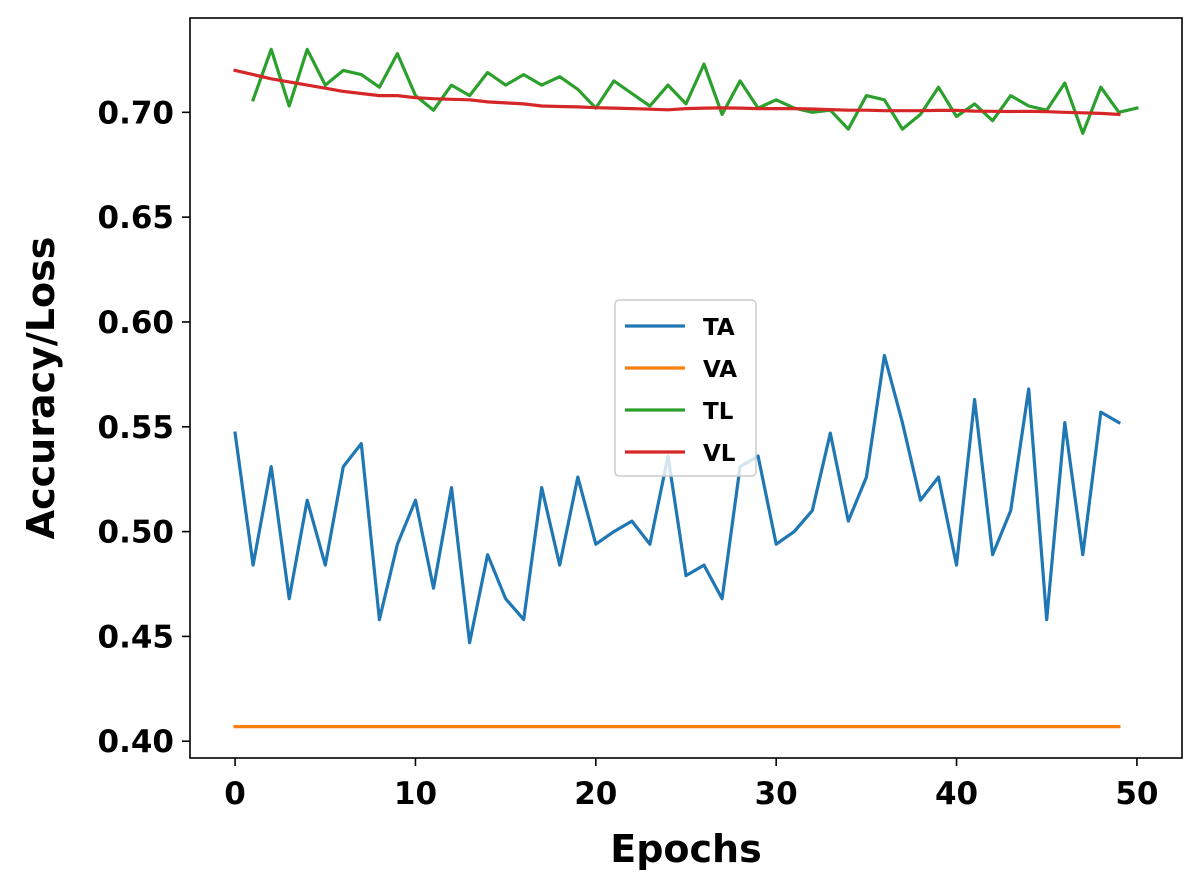  Describe the element at coordinates (718, 412) in the screenshot. I see `legend-label-tl: TL` at that location.